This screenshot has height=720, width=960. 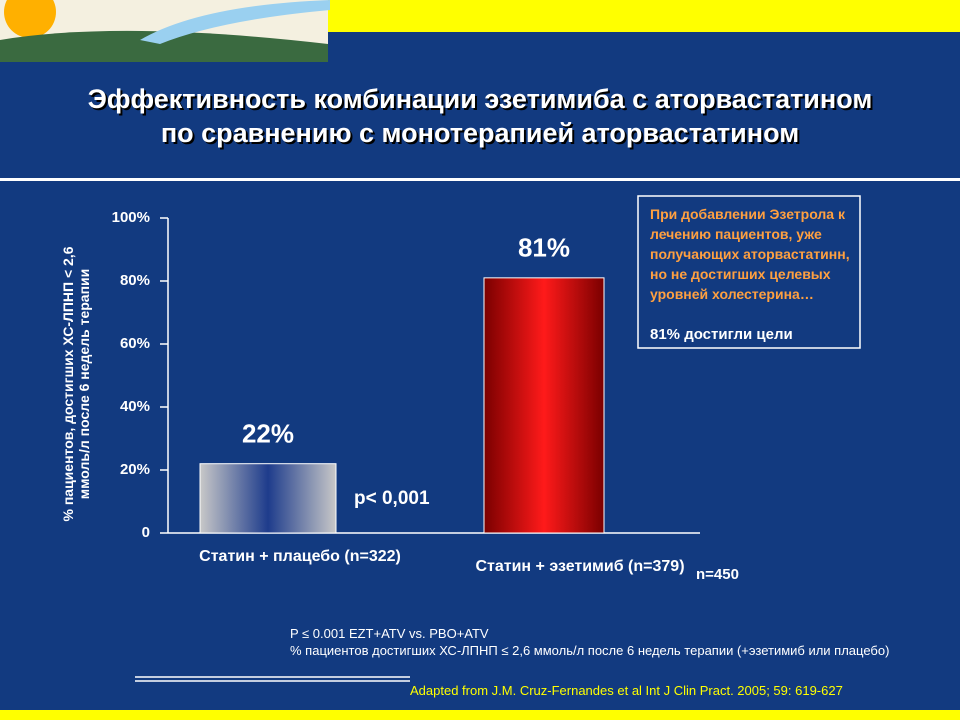 What do you see at coordinates (300, 556) in the screenshot?
I see `x-tick-label: Статин + плацебо (n=322)` at bounding box center [300, 556].